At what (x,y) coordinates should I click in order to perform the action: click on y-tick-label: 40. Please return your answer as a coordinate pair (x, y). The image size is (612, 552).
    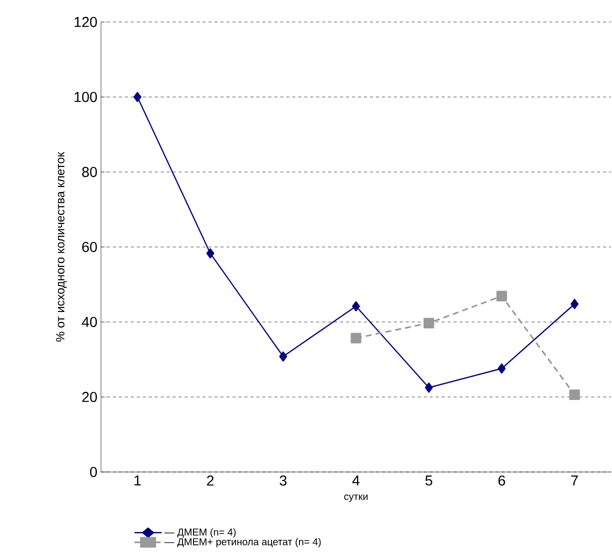
    Looking at the image, I should click on (89, 322).